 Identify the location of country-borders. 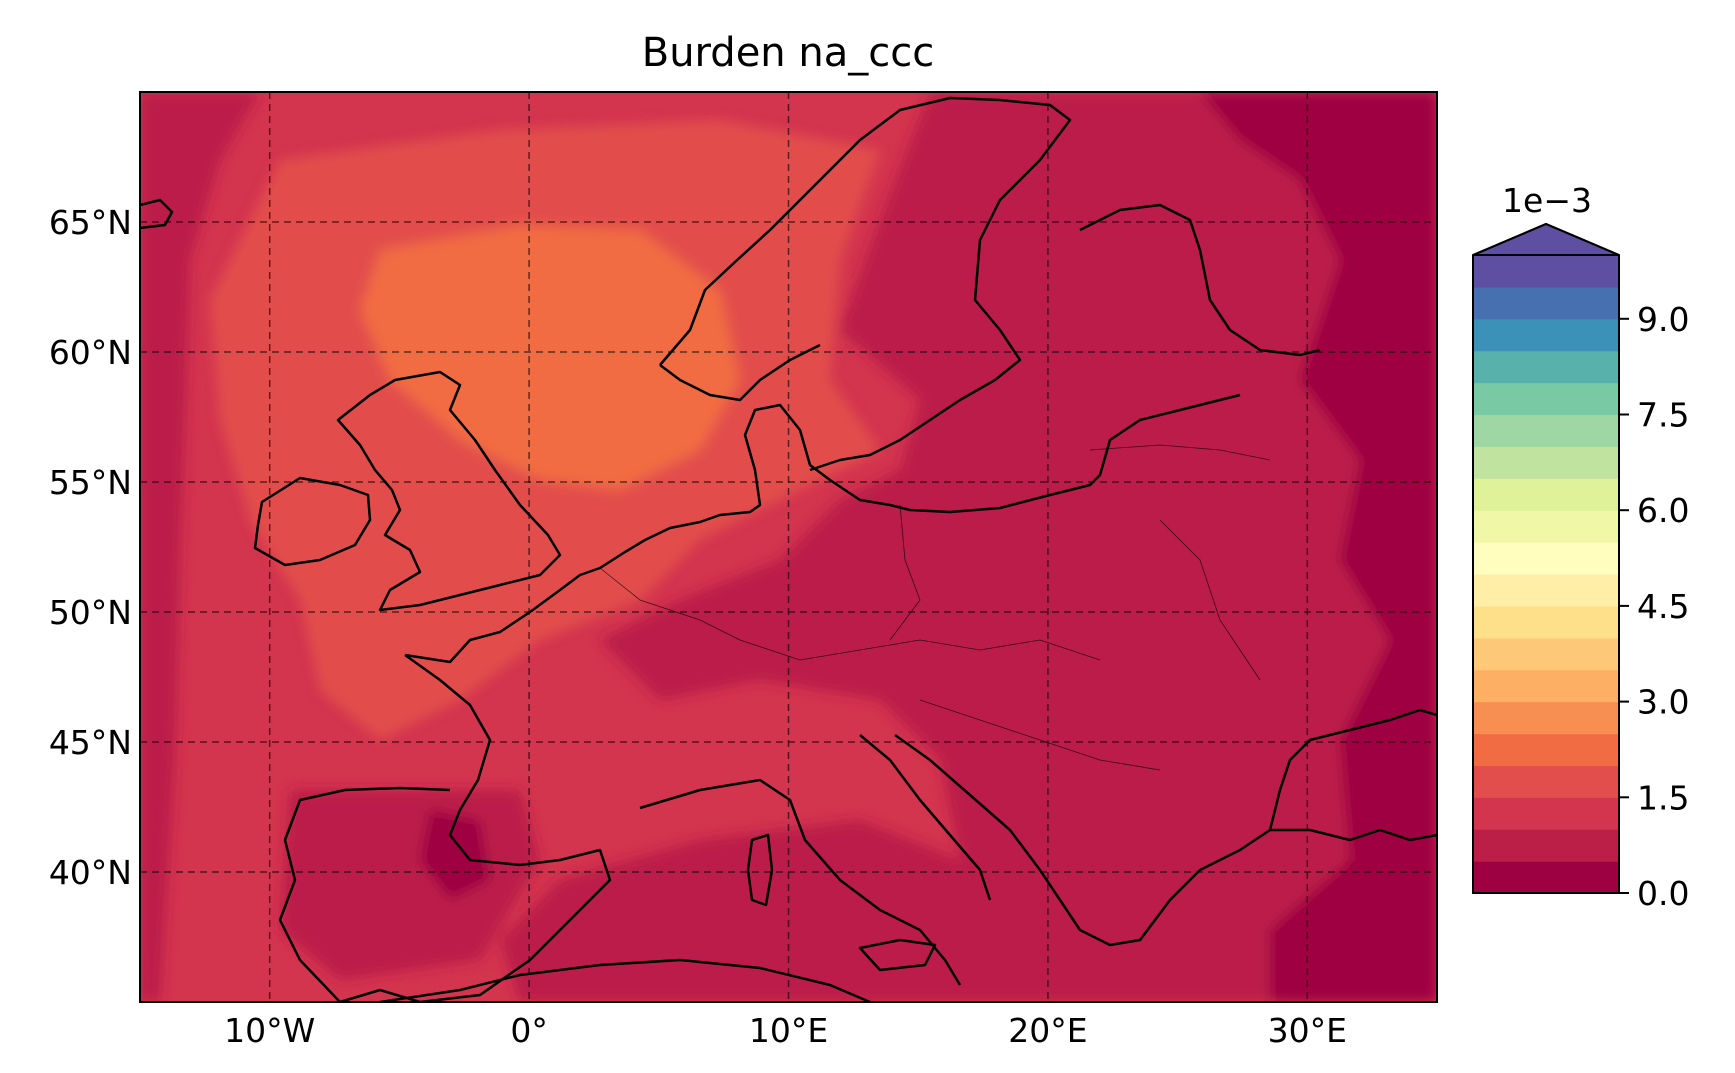
(935, 607).